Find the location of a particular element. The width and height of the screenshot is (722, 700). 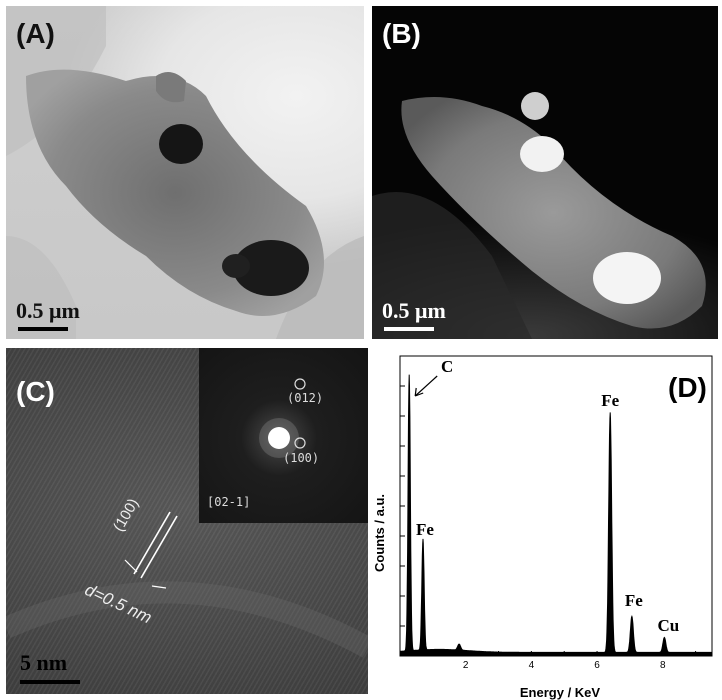

panel-a-scale-bar is located at coordinates (43, 329).